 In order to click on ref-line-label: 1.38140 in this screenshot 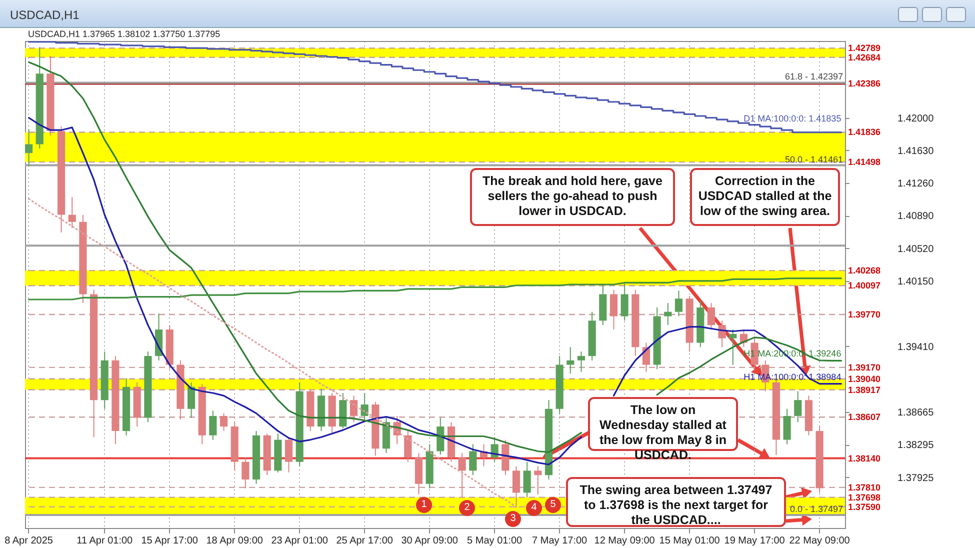, I will do `click(864, 458)`.